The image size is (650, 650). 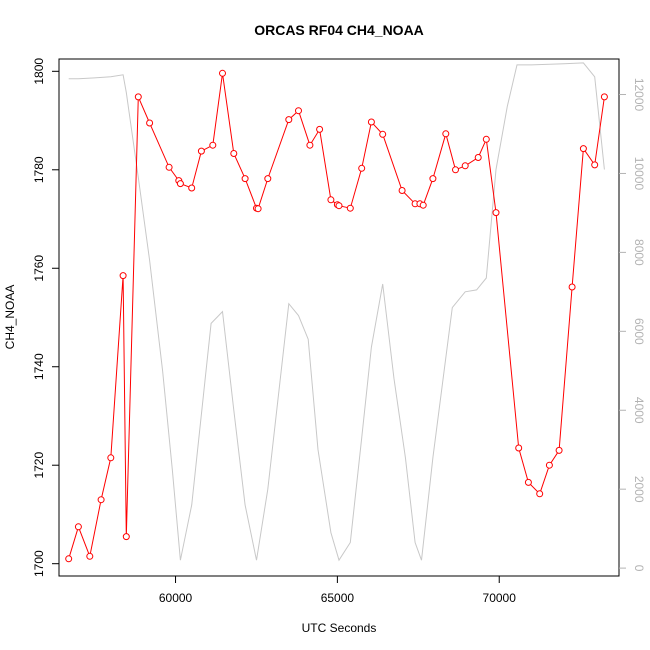 What do you see at coordinates (639, 410) in the screenshot?
I see `y2-tick-label: 4000` at bounding box center [639, 410].